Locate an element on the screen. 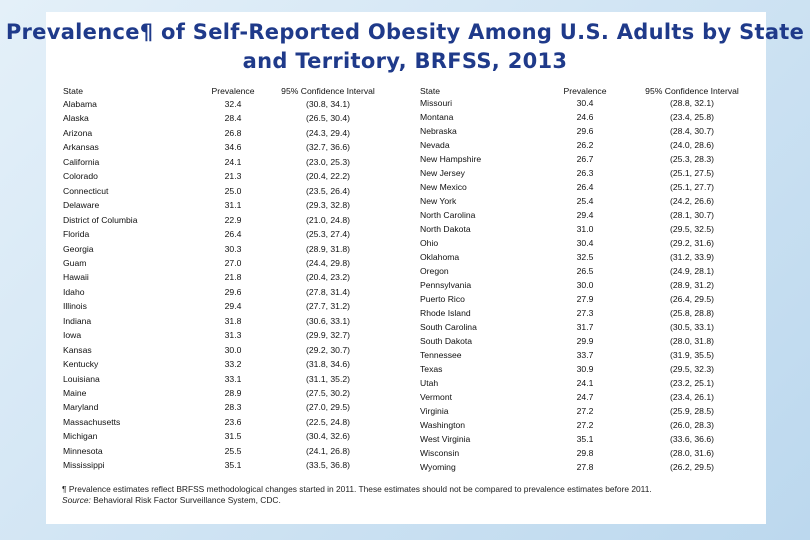 The width and height of the screenshot is (810, 540). prevalence-cell: 26.5 is located at coordinates (585, 270).